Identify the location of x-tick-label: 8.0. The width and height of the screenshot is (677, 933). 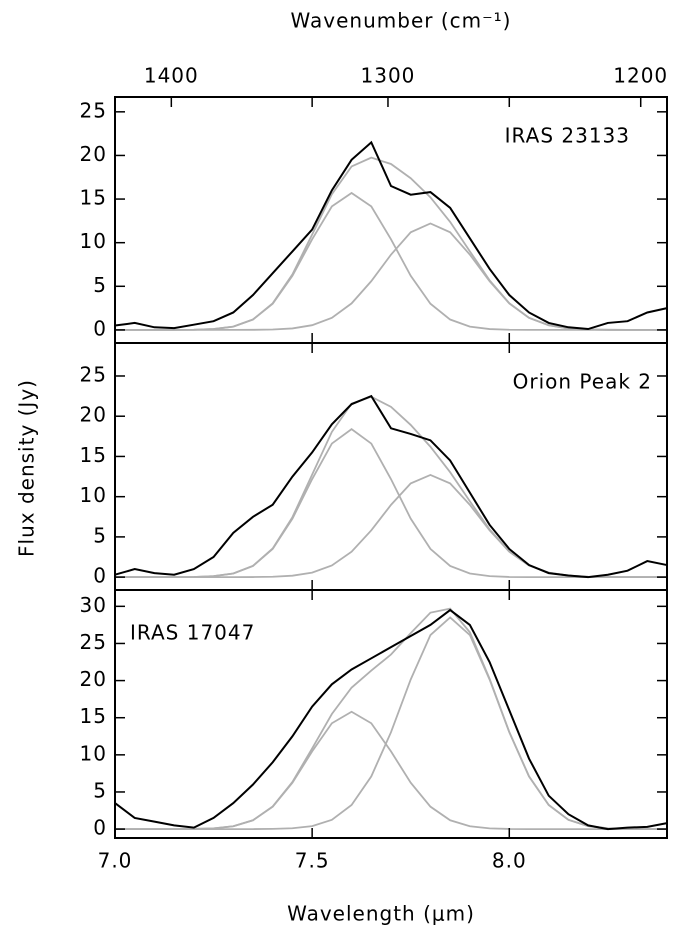
(509, 861).